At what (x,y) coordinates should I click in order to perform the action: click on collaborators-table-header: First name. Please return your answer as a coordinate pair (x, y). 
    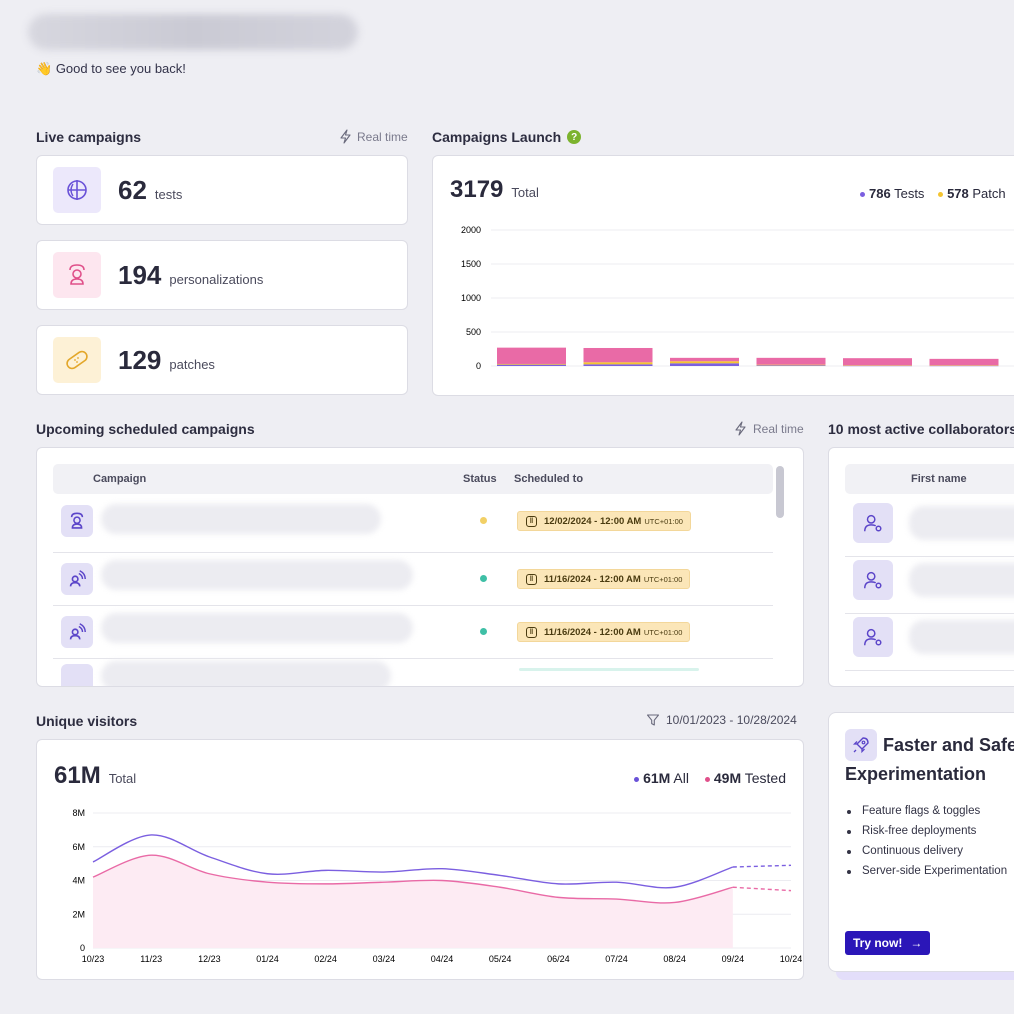
    Looking at the image, I should click on (929, 479).